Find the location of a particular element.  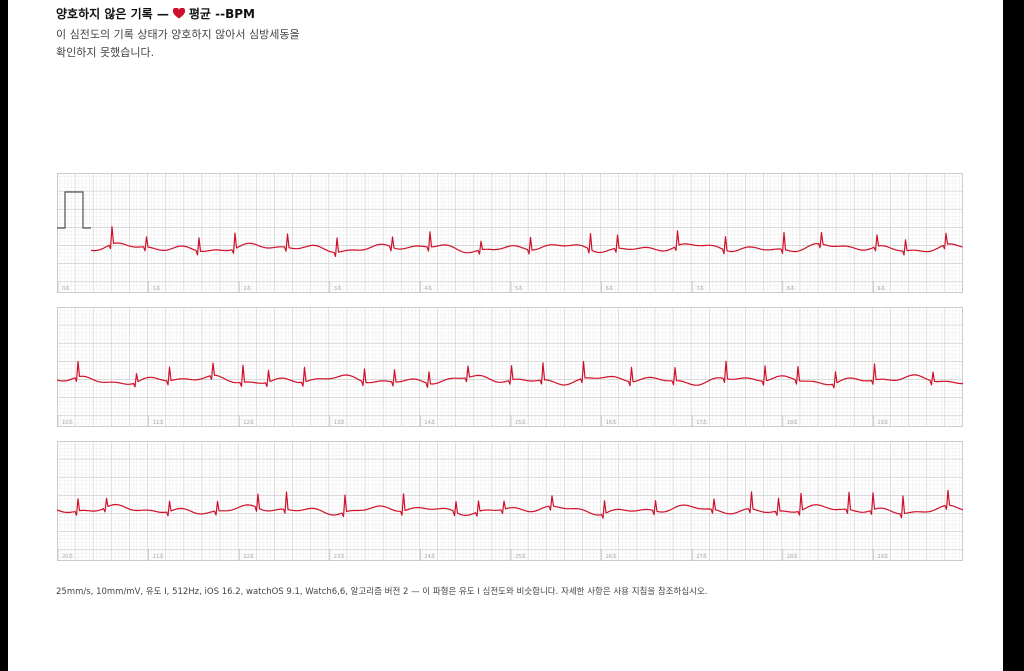

time-label: 27초 is located at coordinates (701, 557).